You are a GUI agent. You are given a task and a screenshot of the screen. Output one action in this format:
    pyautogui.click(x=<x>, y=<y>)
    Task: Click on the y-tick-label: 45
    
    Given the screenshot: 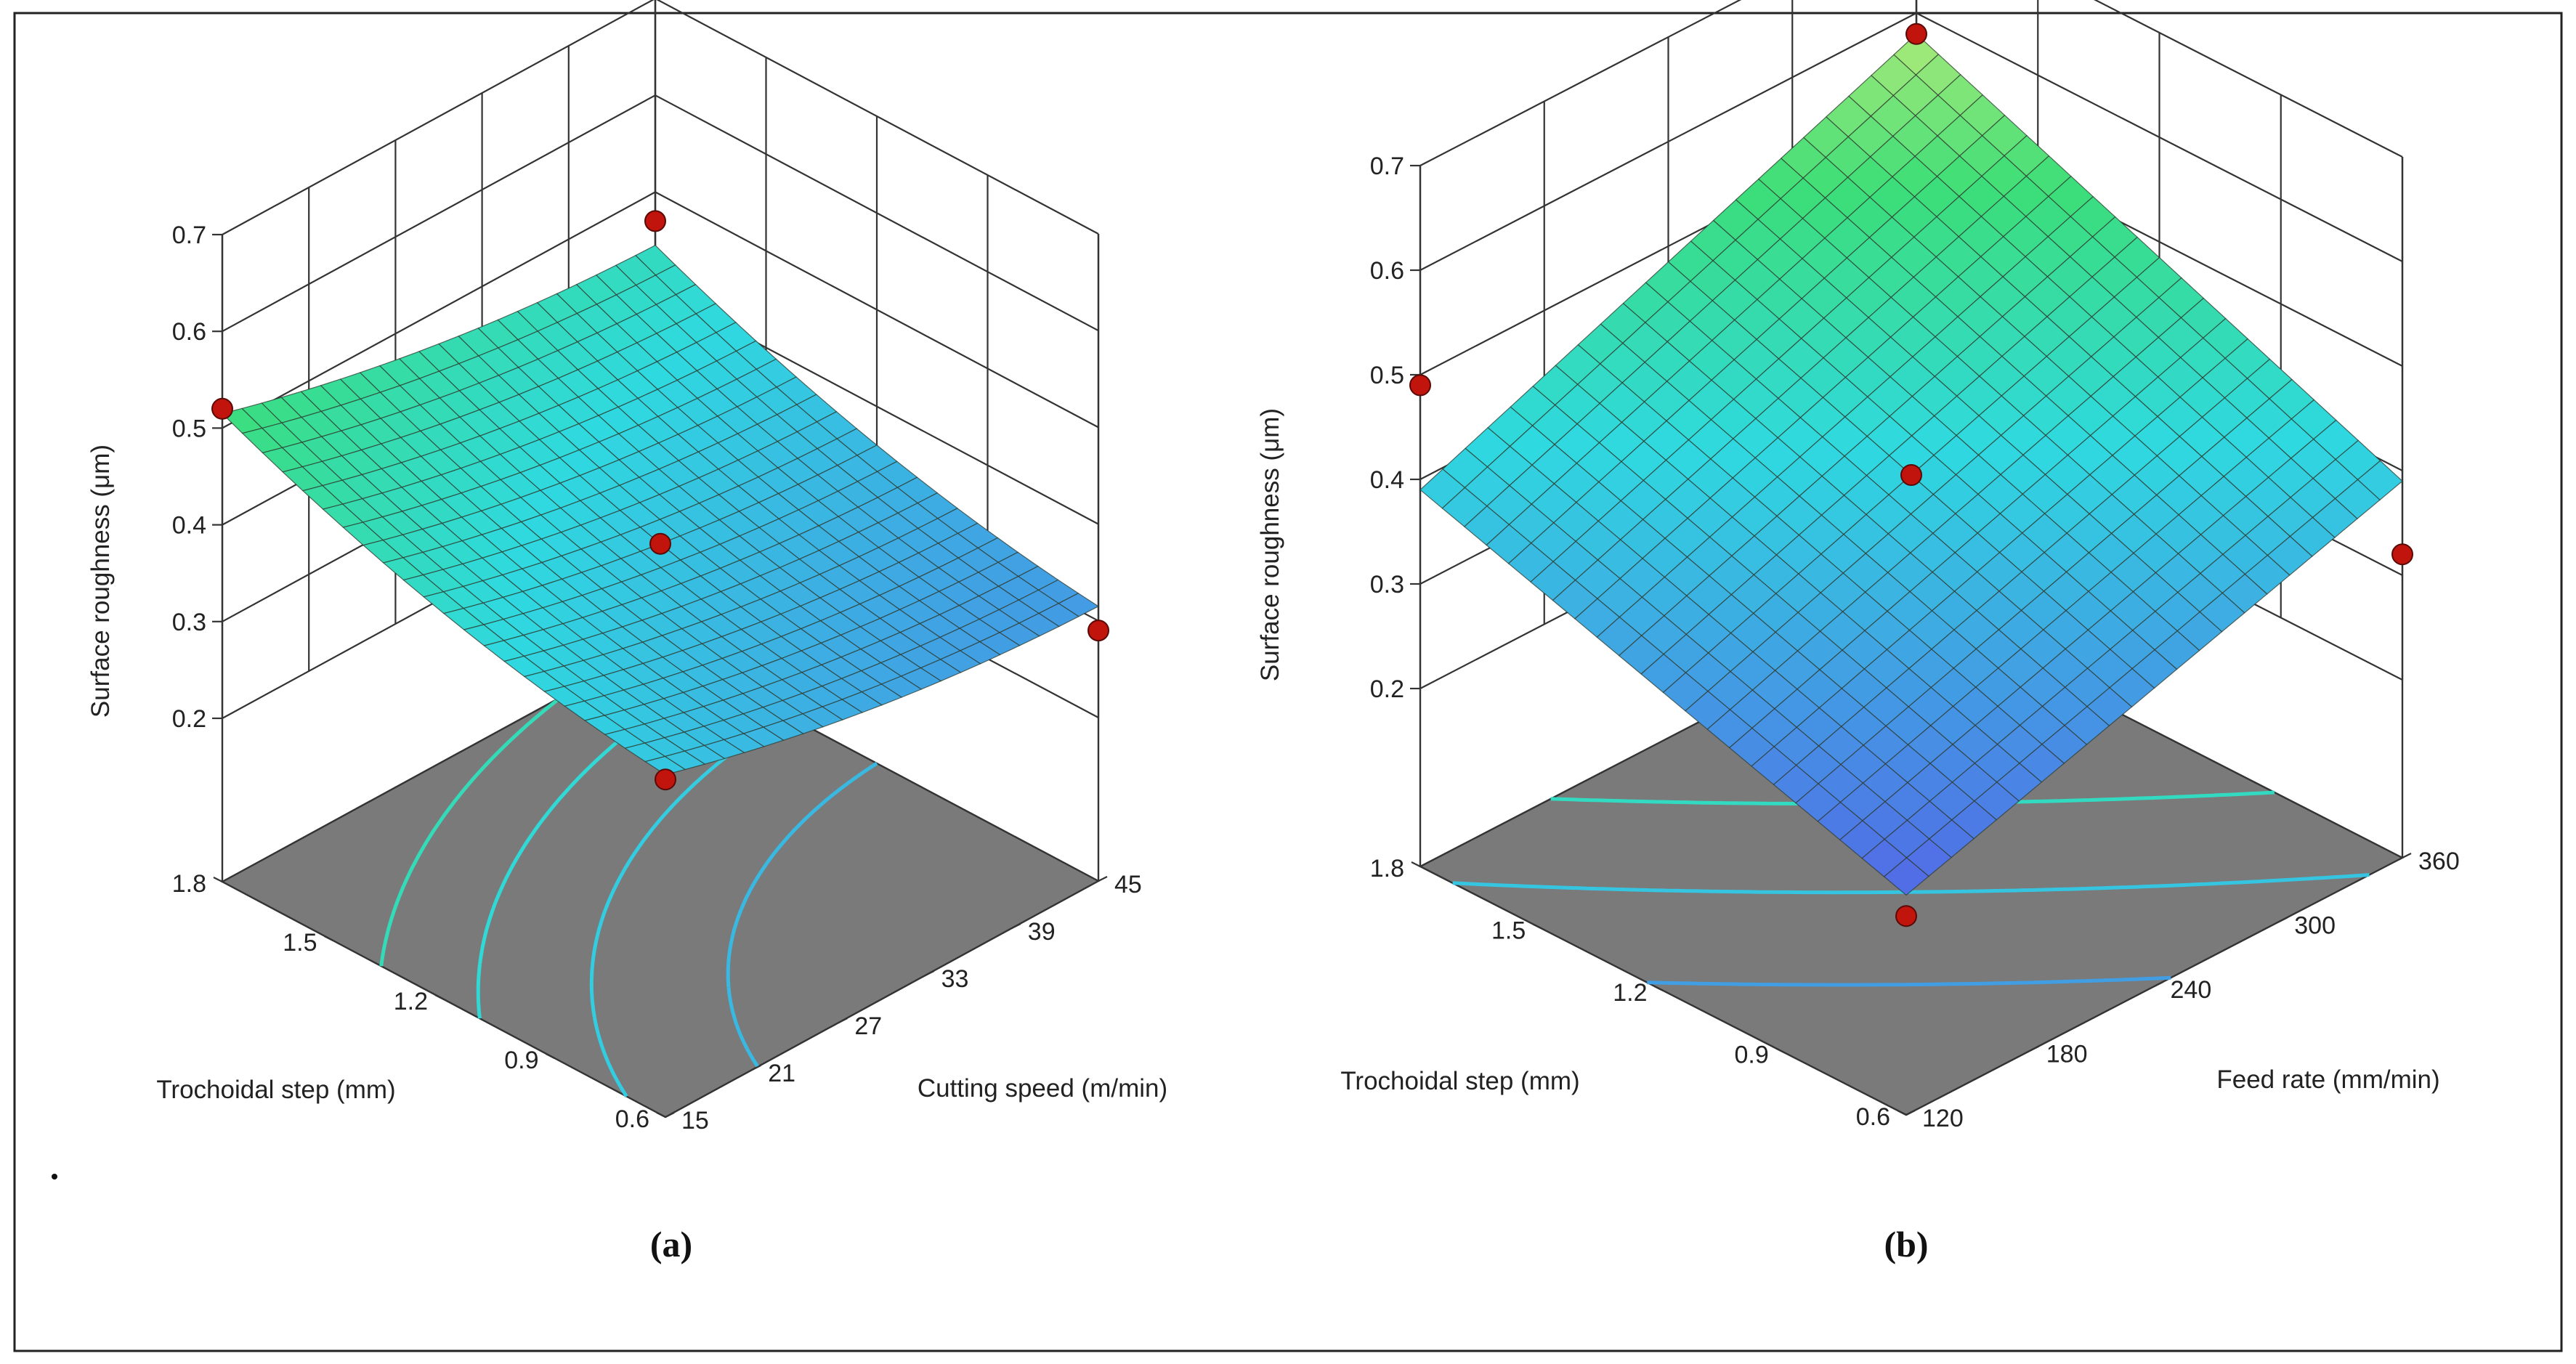 What is the action you would take?
    pyautogui.click(x=1128, y=885)
    